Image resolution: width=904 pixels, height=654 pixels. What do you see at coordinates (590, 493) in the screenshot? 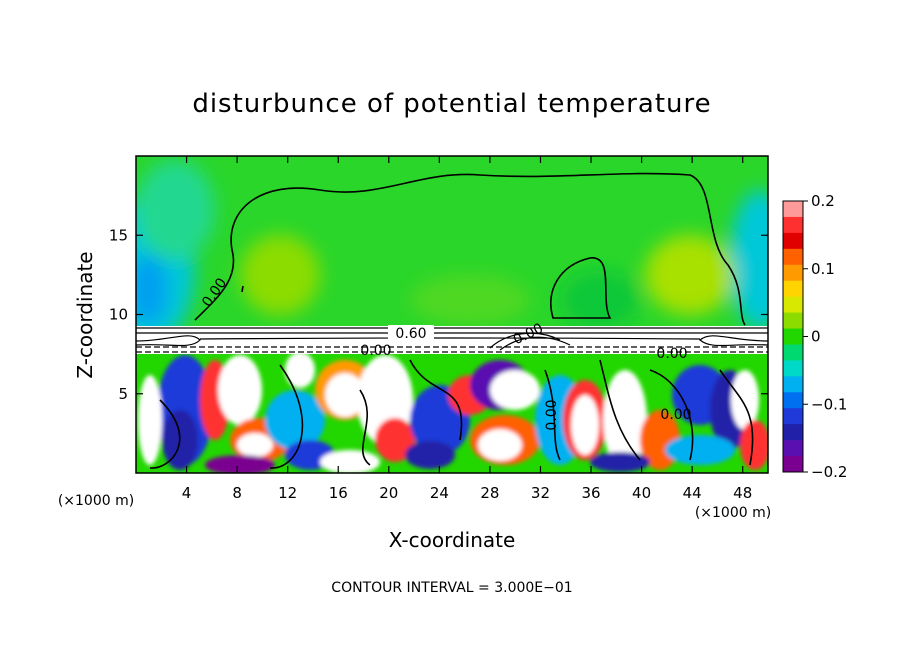
I see `x-tick-label: 36` at bounding box center [590, 493].